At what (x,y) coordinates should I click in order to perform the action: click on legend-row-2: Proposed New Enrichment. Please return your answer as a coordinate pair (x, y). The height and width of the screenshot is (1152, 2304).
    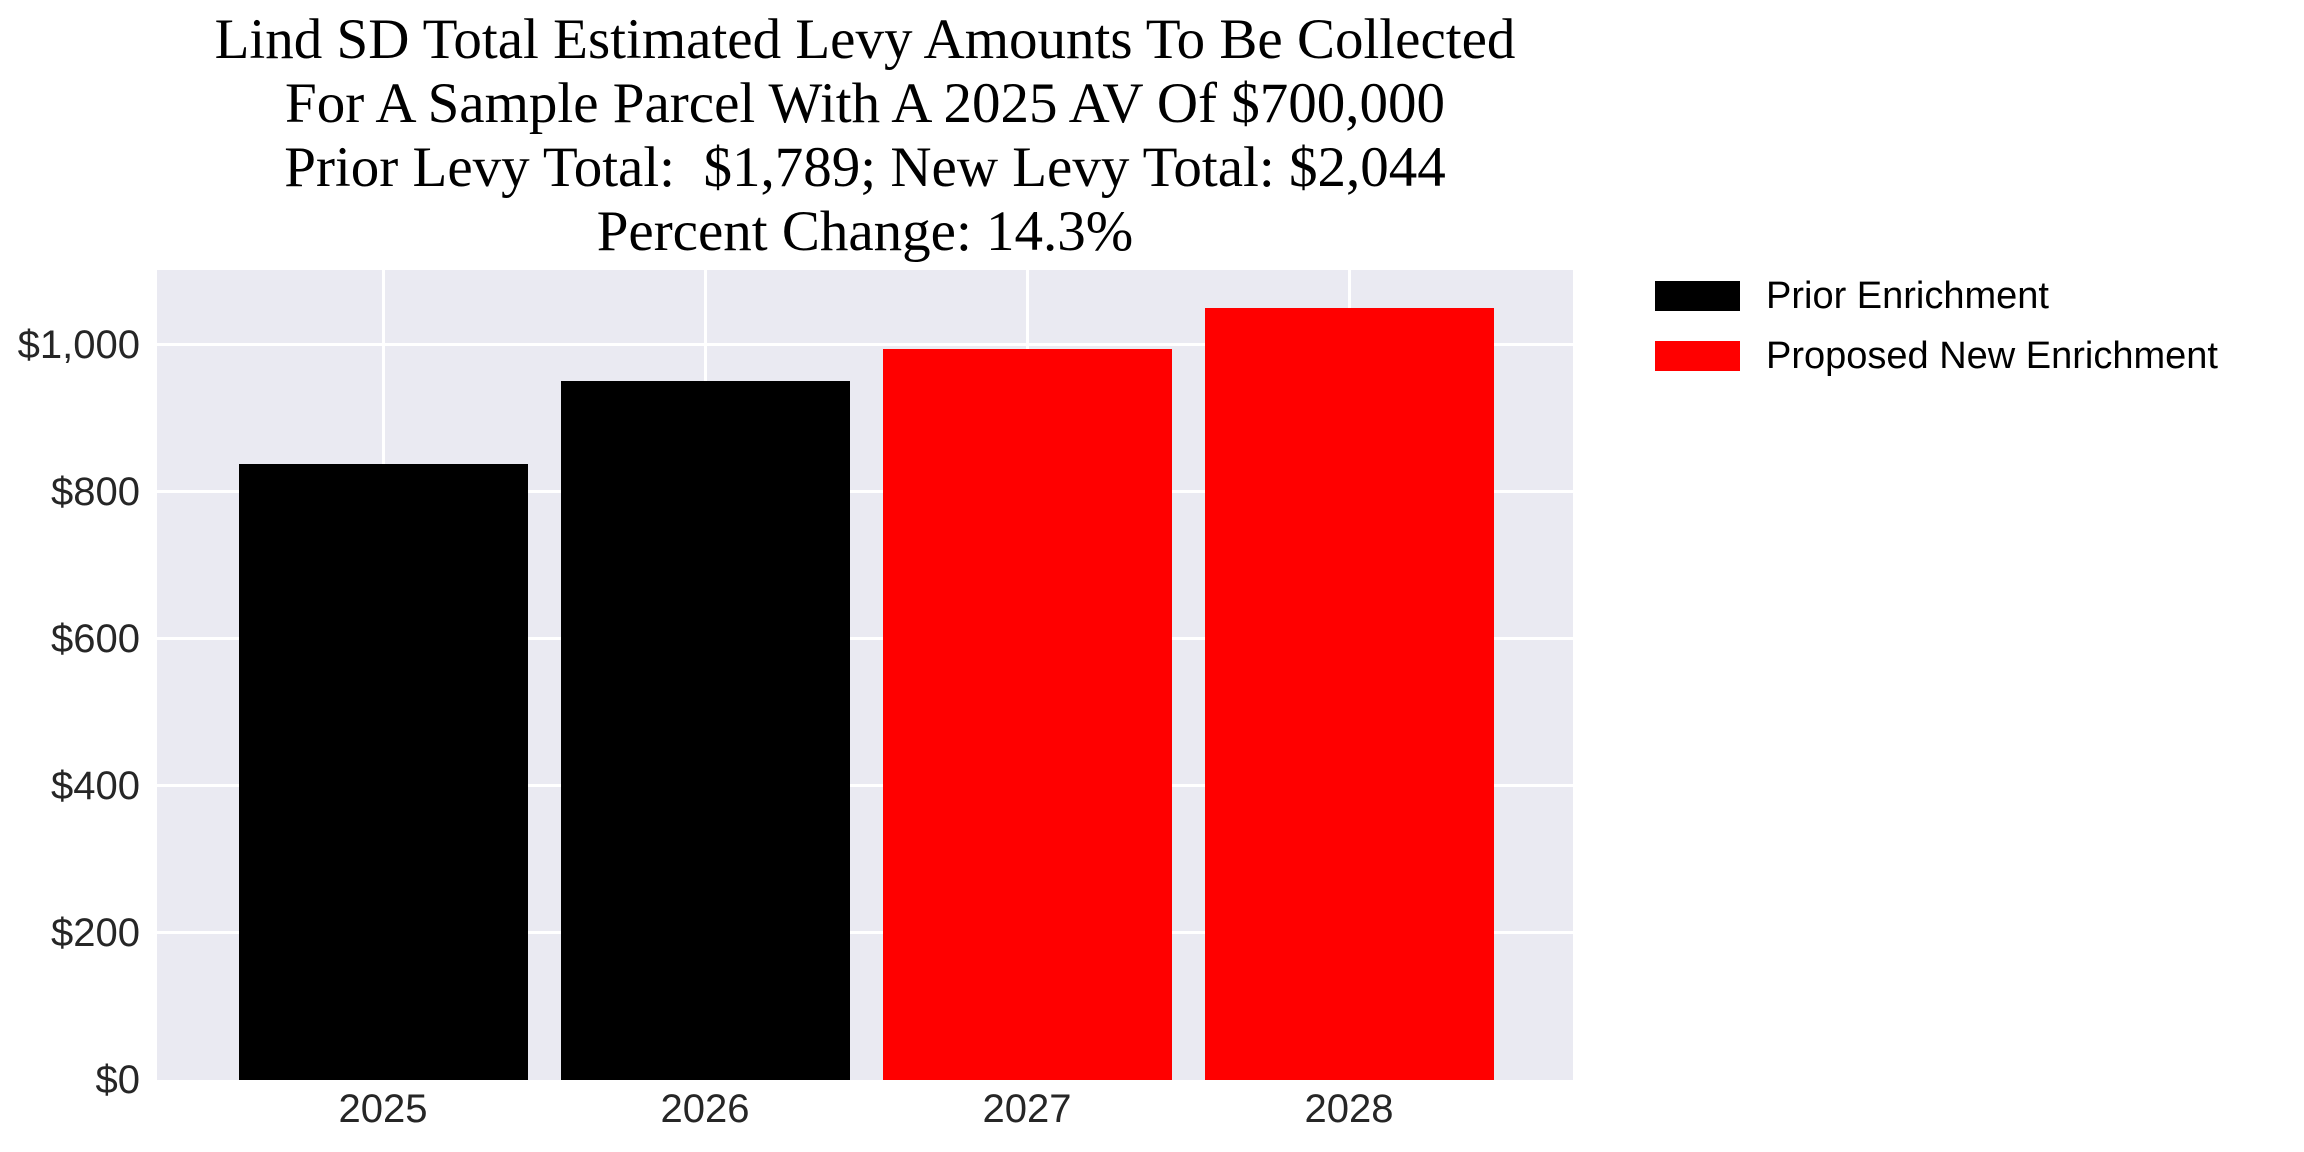
    Looking at the image, I should click on (1936, 356).